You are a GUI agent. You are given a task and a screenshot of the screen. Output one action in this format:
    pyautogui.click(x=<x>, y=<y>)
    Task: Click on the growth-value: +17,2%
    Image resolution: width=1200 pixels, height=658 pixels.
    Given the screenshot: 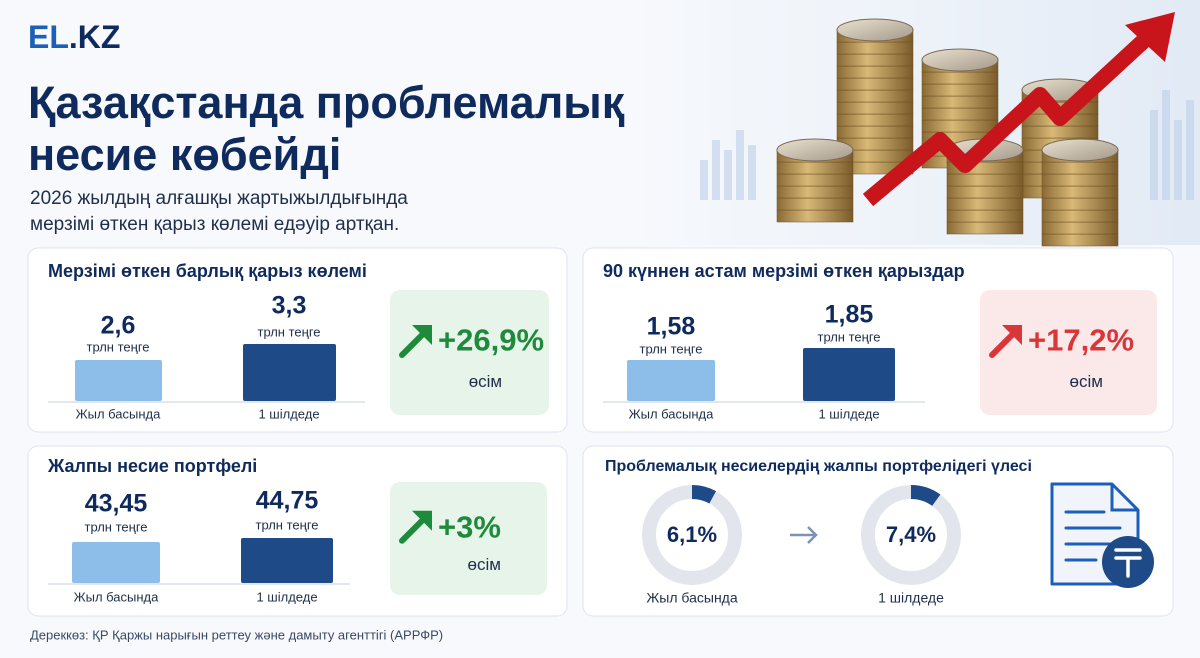 What is the action you would take?
    pyautogui.click(x=1081, y=340)
    